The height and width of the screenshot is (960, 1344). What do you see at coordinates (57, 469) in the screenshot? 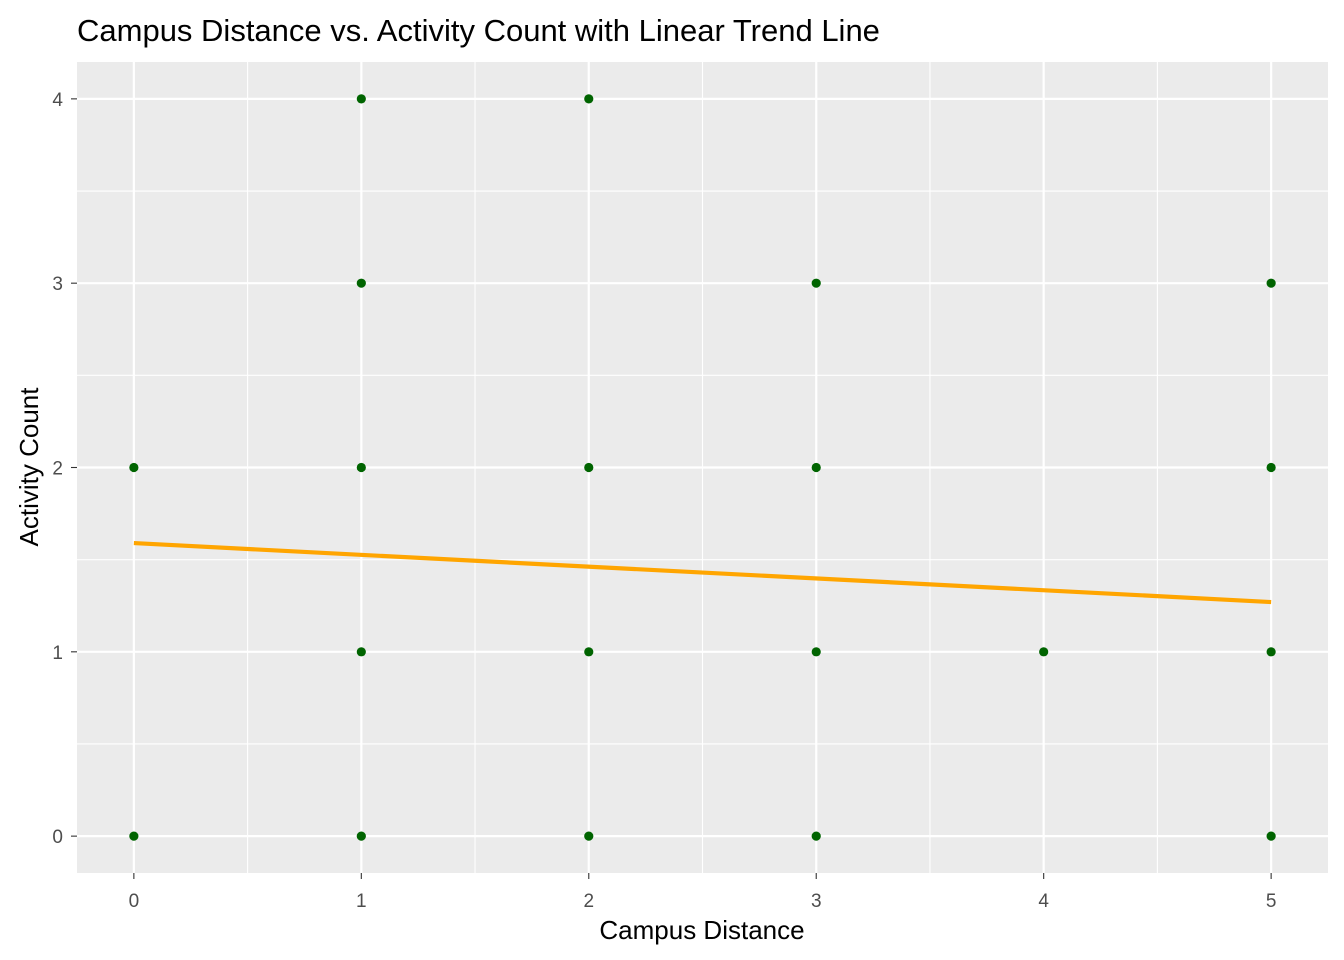
I see `y-tick-label: 2` at bounding box center [57, 469].